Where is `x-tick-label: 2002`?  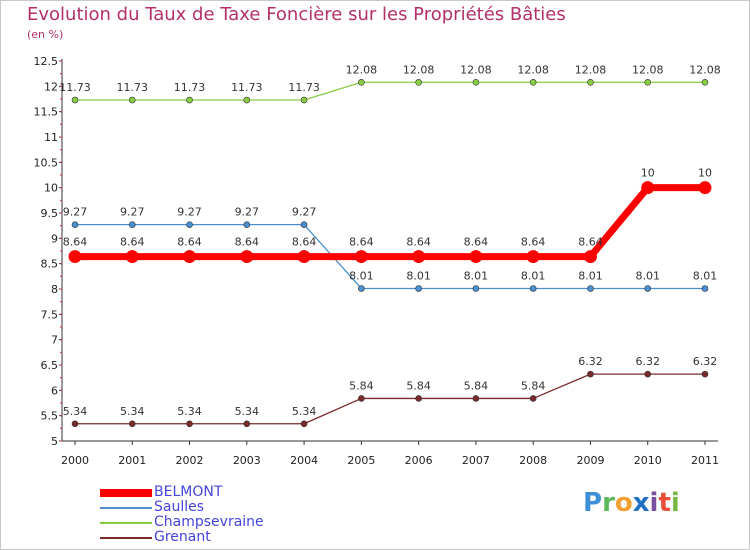 x-tick-label: 2002 is located at coordinates (190, 460).